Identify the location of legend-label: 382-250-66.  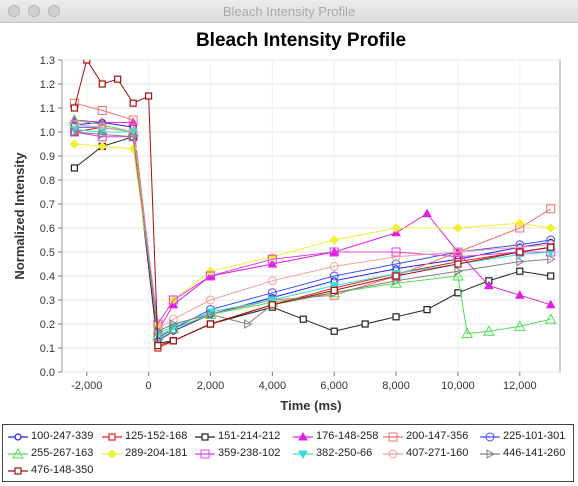
(344, 453).